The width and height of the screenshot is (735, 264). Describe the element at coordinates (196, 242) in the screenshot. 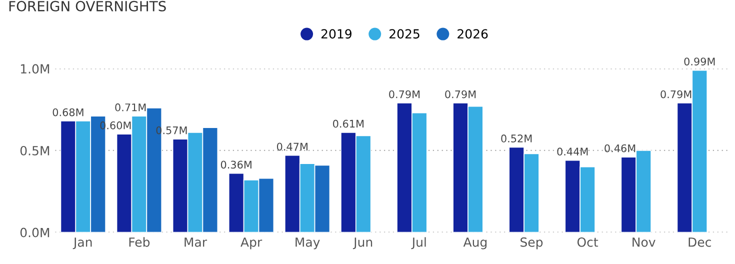

I see `x-tick-label: Mar` at that location.